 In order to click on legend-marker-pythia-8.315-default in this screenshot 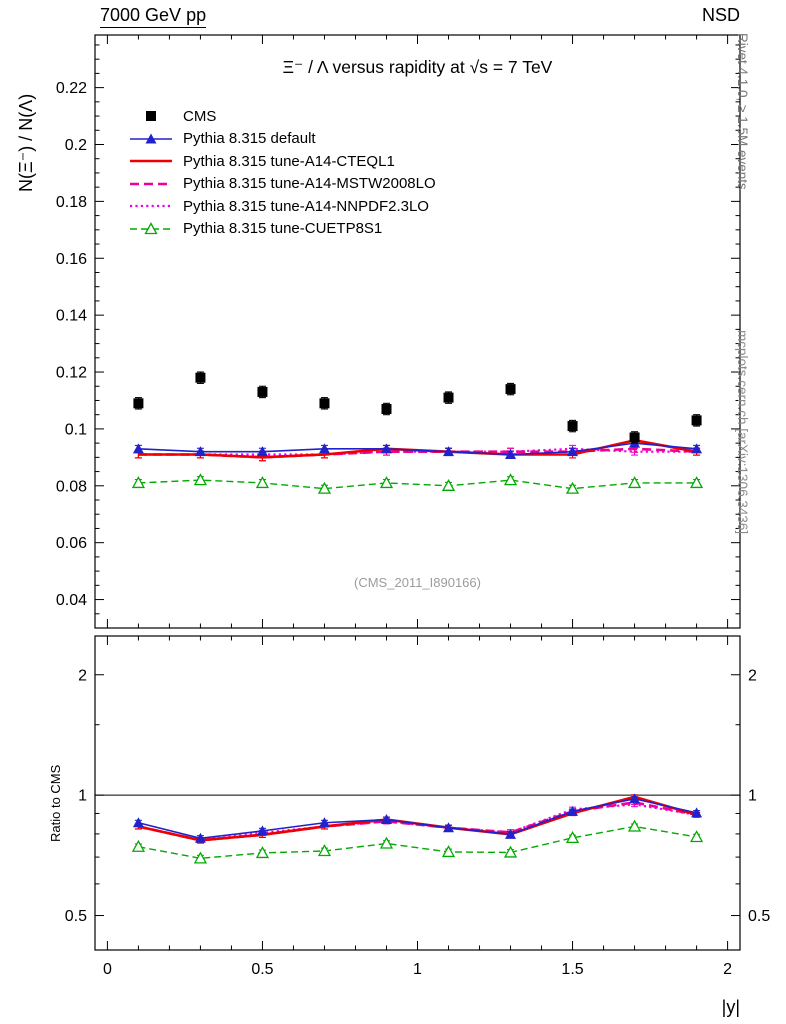, I will do `click(151, 138)`.